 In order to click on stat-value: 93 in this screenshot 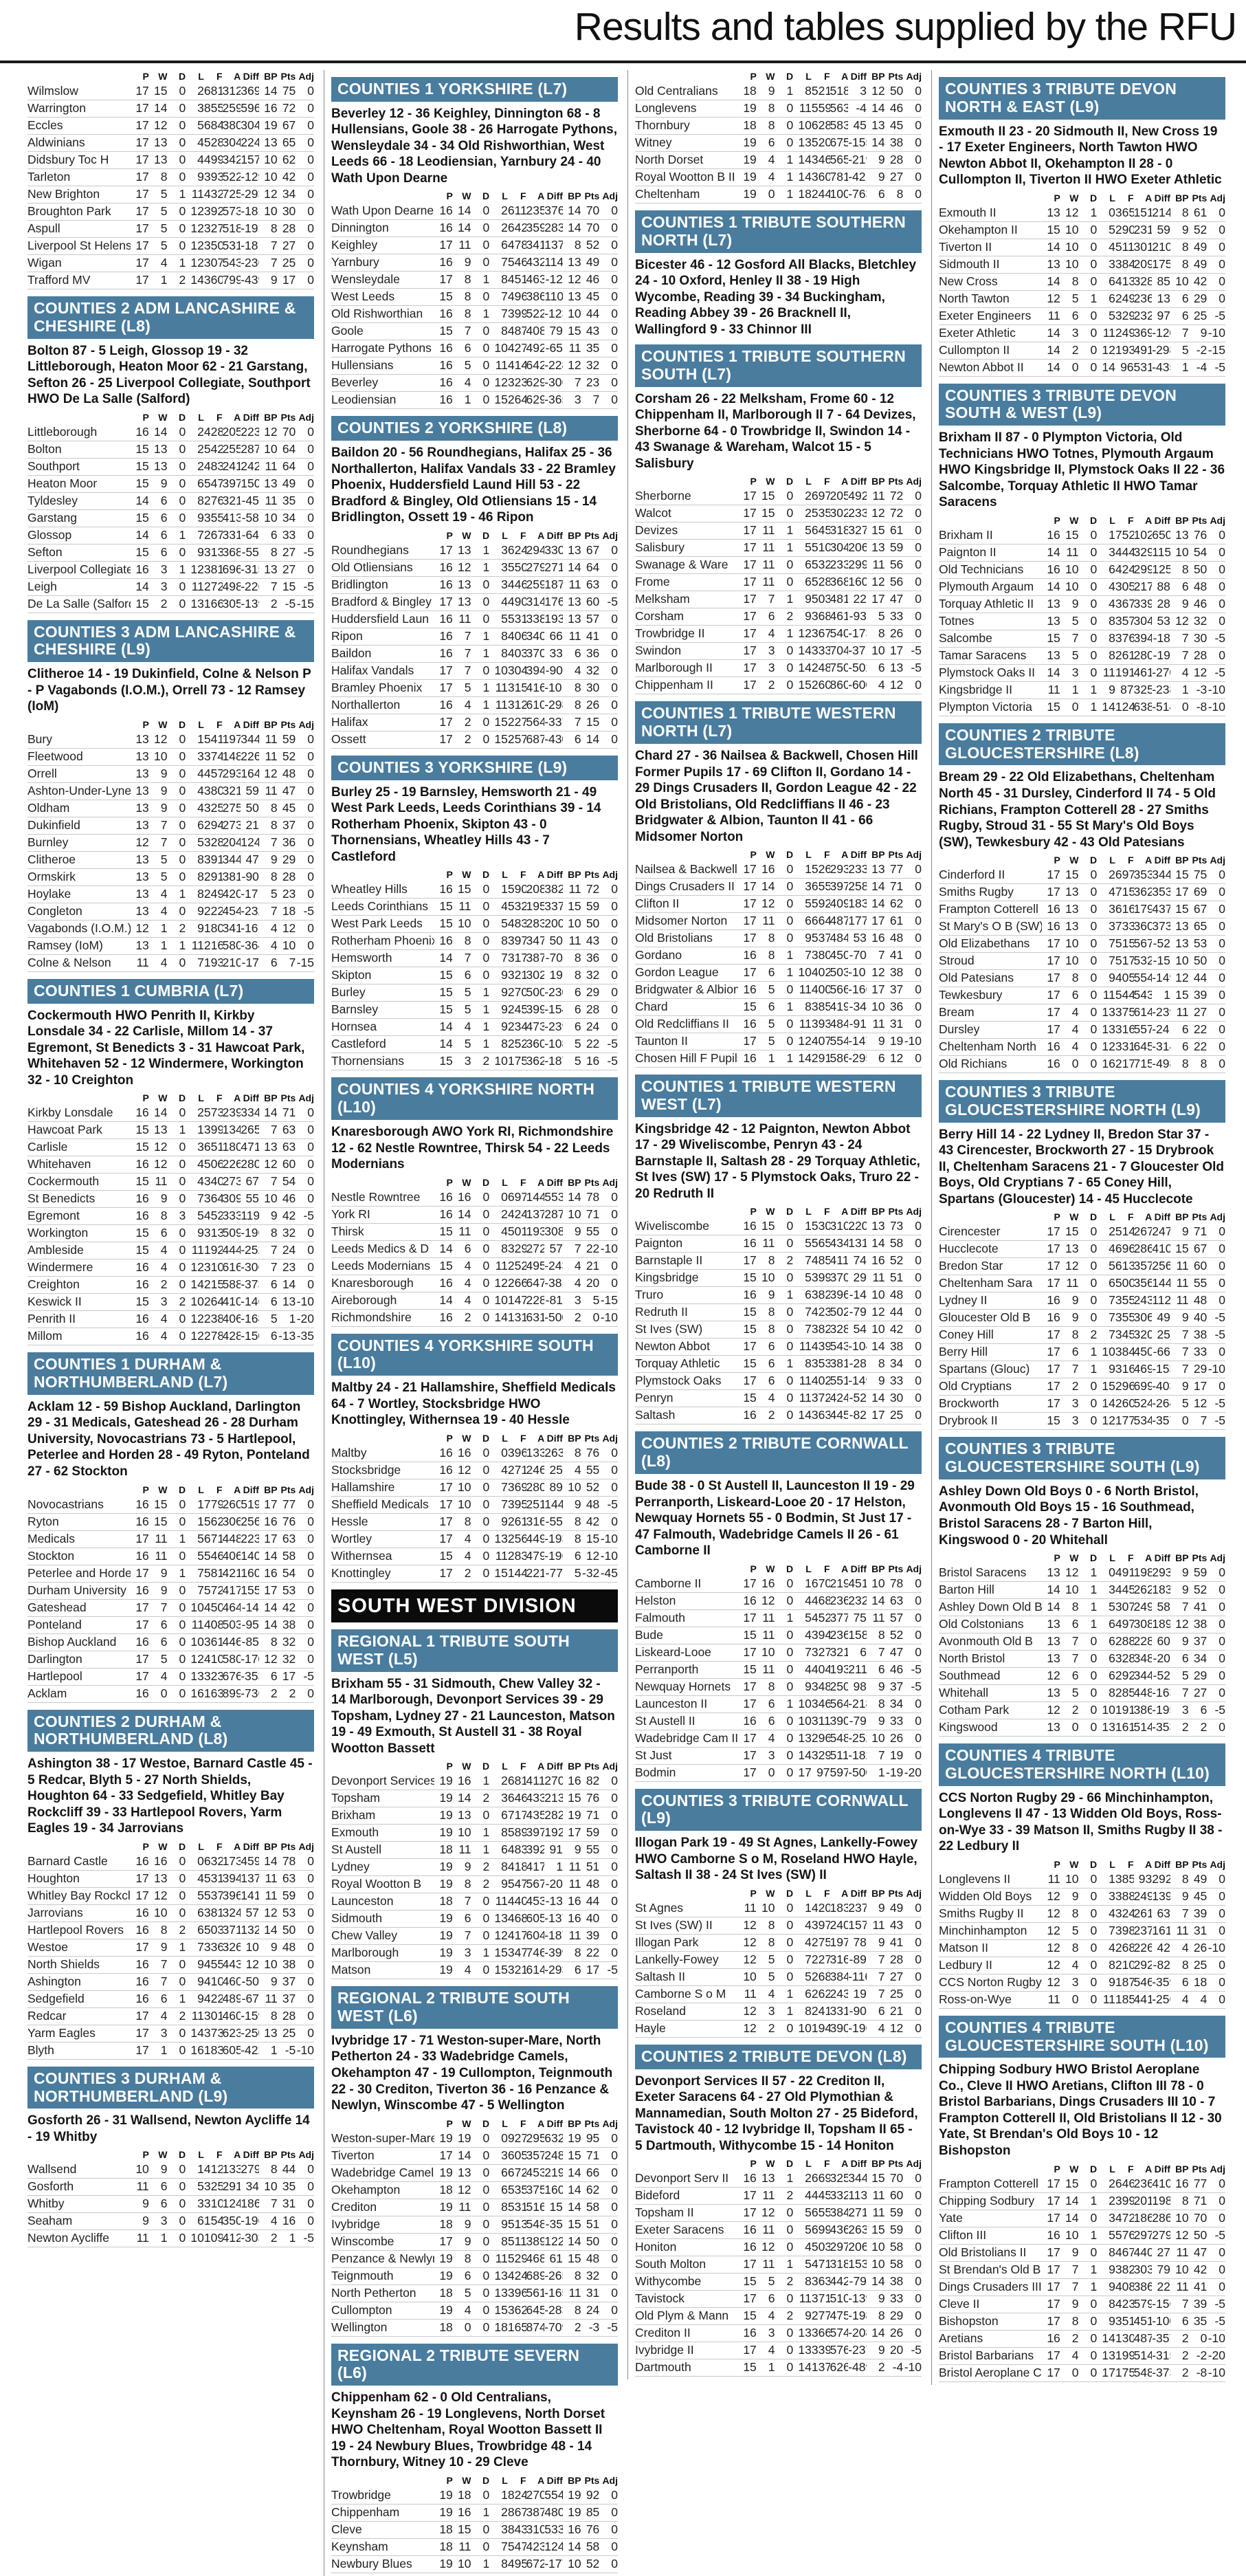, I will do `click(1143, 1880)`.